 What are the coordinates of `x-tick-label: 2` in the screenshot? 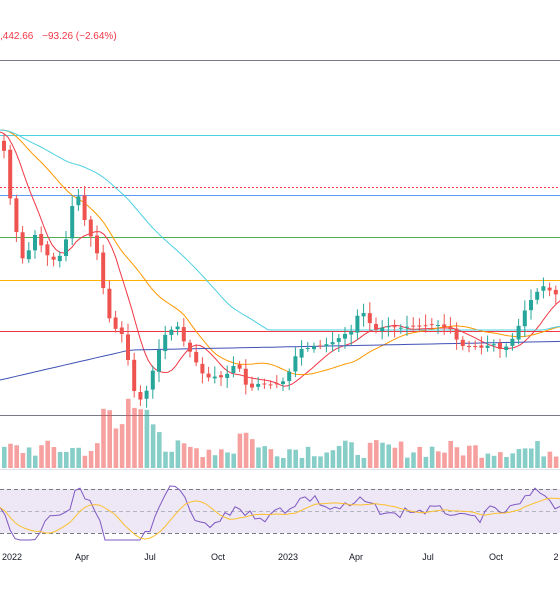 It's located at (555, 557).